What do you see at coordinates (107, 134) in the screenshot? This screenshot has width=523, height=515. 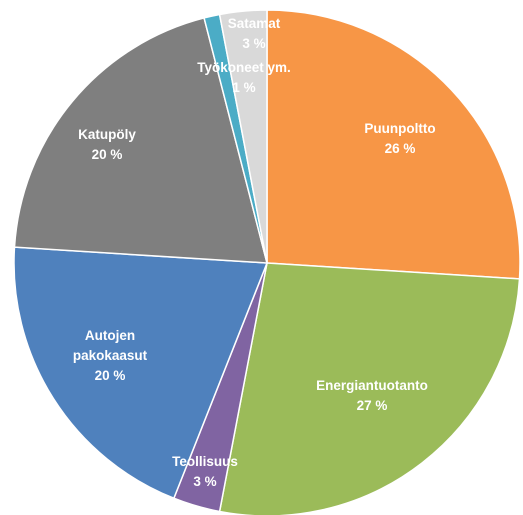 I see `data-label-name: Katupöly` at bounding box center [107, 134].